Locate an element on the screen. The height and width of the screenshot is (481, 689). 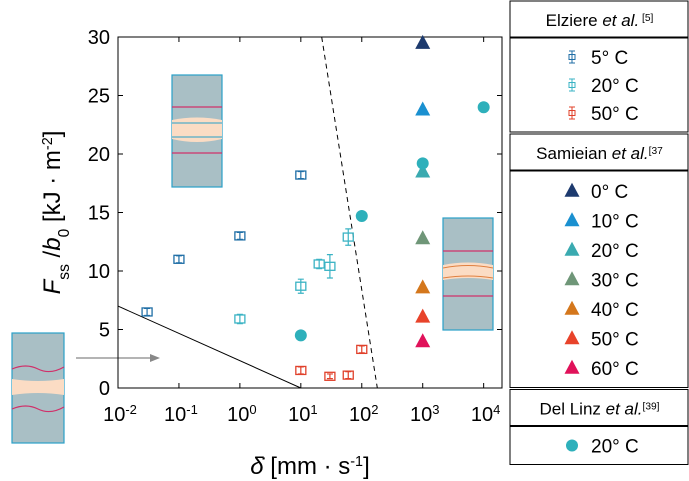
legend-label: 30° C is located at coordinates (615, 280).